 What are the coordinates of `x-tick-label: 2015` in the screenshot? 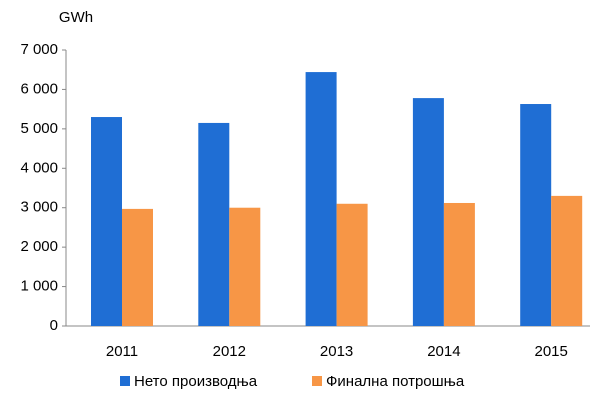 It's located at (551, 351).